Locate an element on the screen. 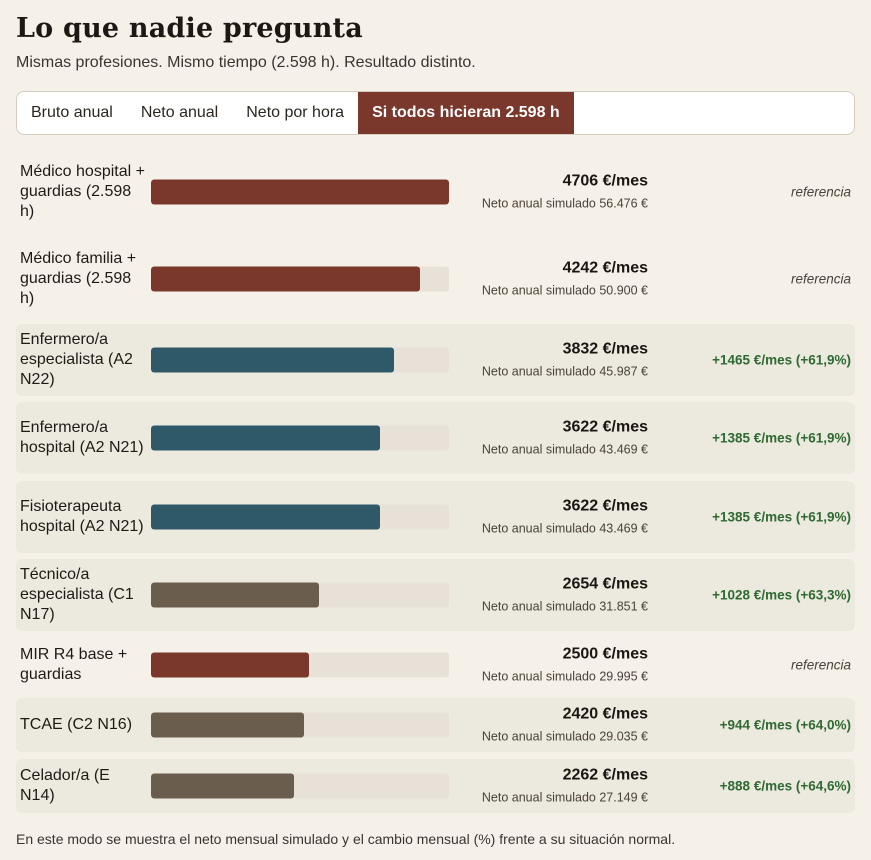 This screenshot has height=860, width=871. delta-label: +1028 €/mes (+63,3%) is located at coordinates (781, 595).